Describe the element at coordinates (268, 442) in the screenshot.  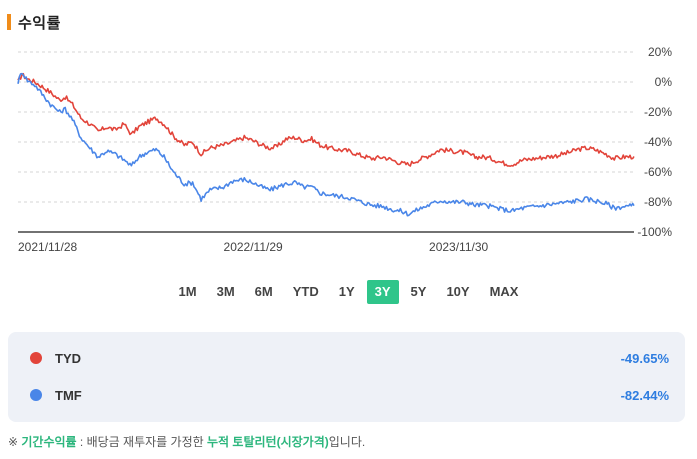
I see `footnote-term-total-return: 누적 토탈리턴(시장가격)` at that location.